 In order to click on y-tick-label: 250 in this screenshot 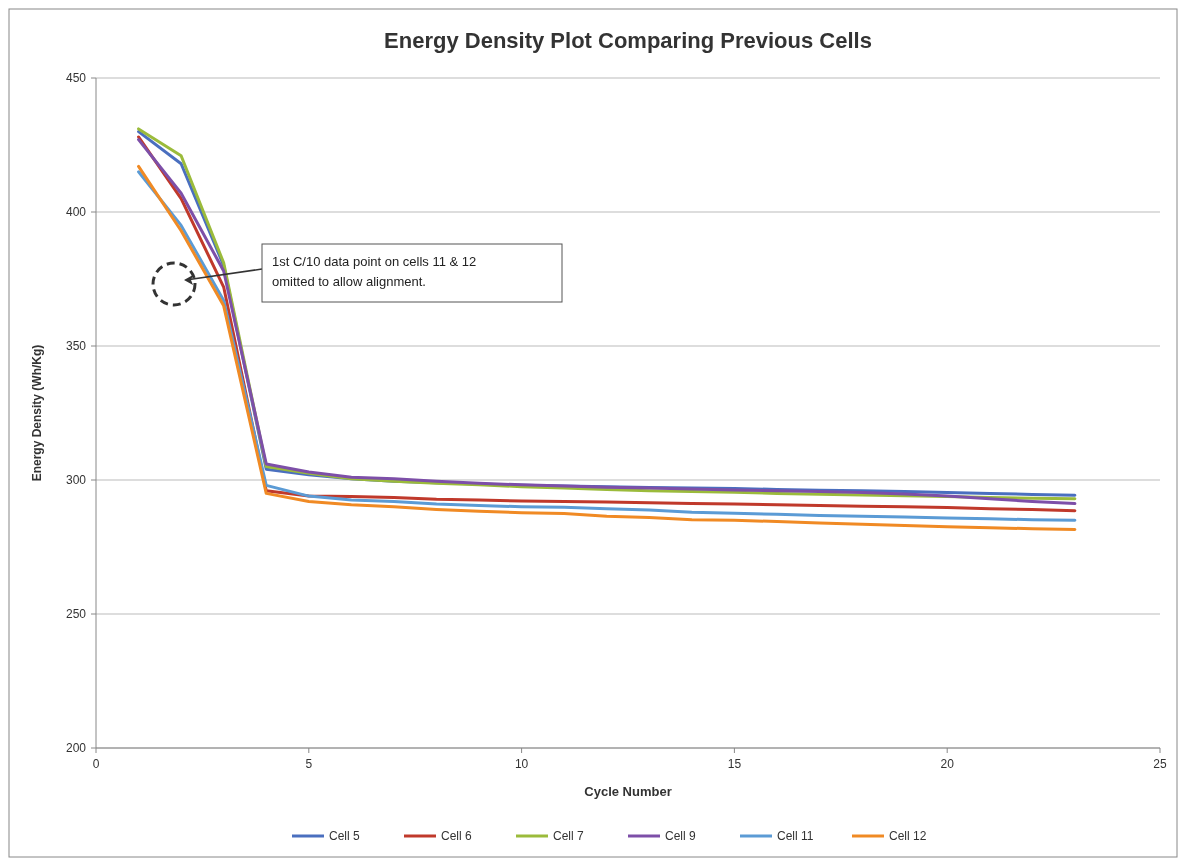, I will do `click(76, 614)`.